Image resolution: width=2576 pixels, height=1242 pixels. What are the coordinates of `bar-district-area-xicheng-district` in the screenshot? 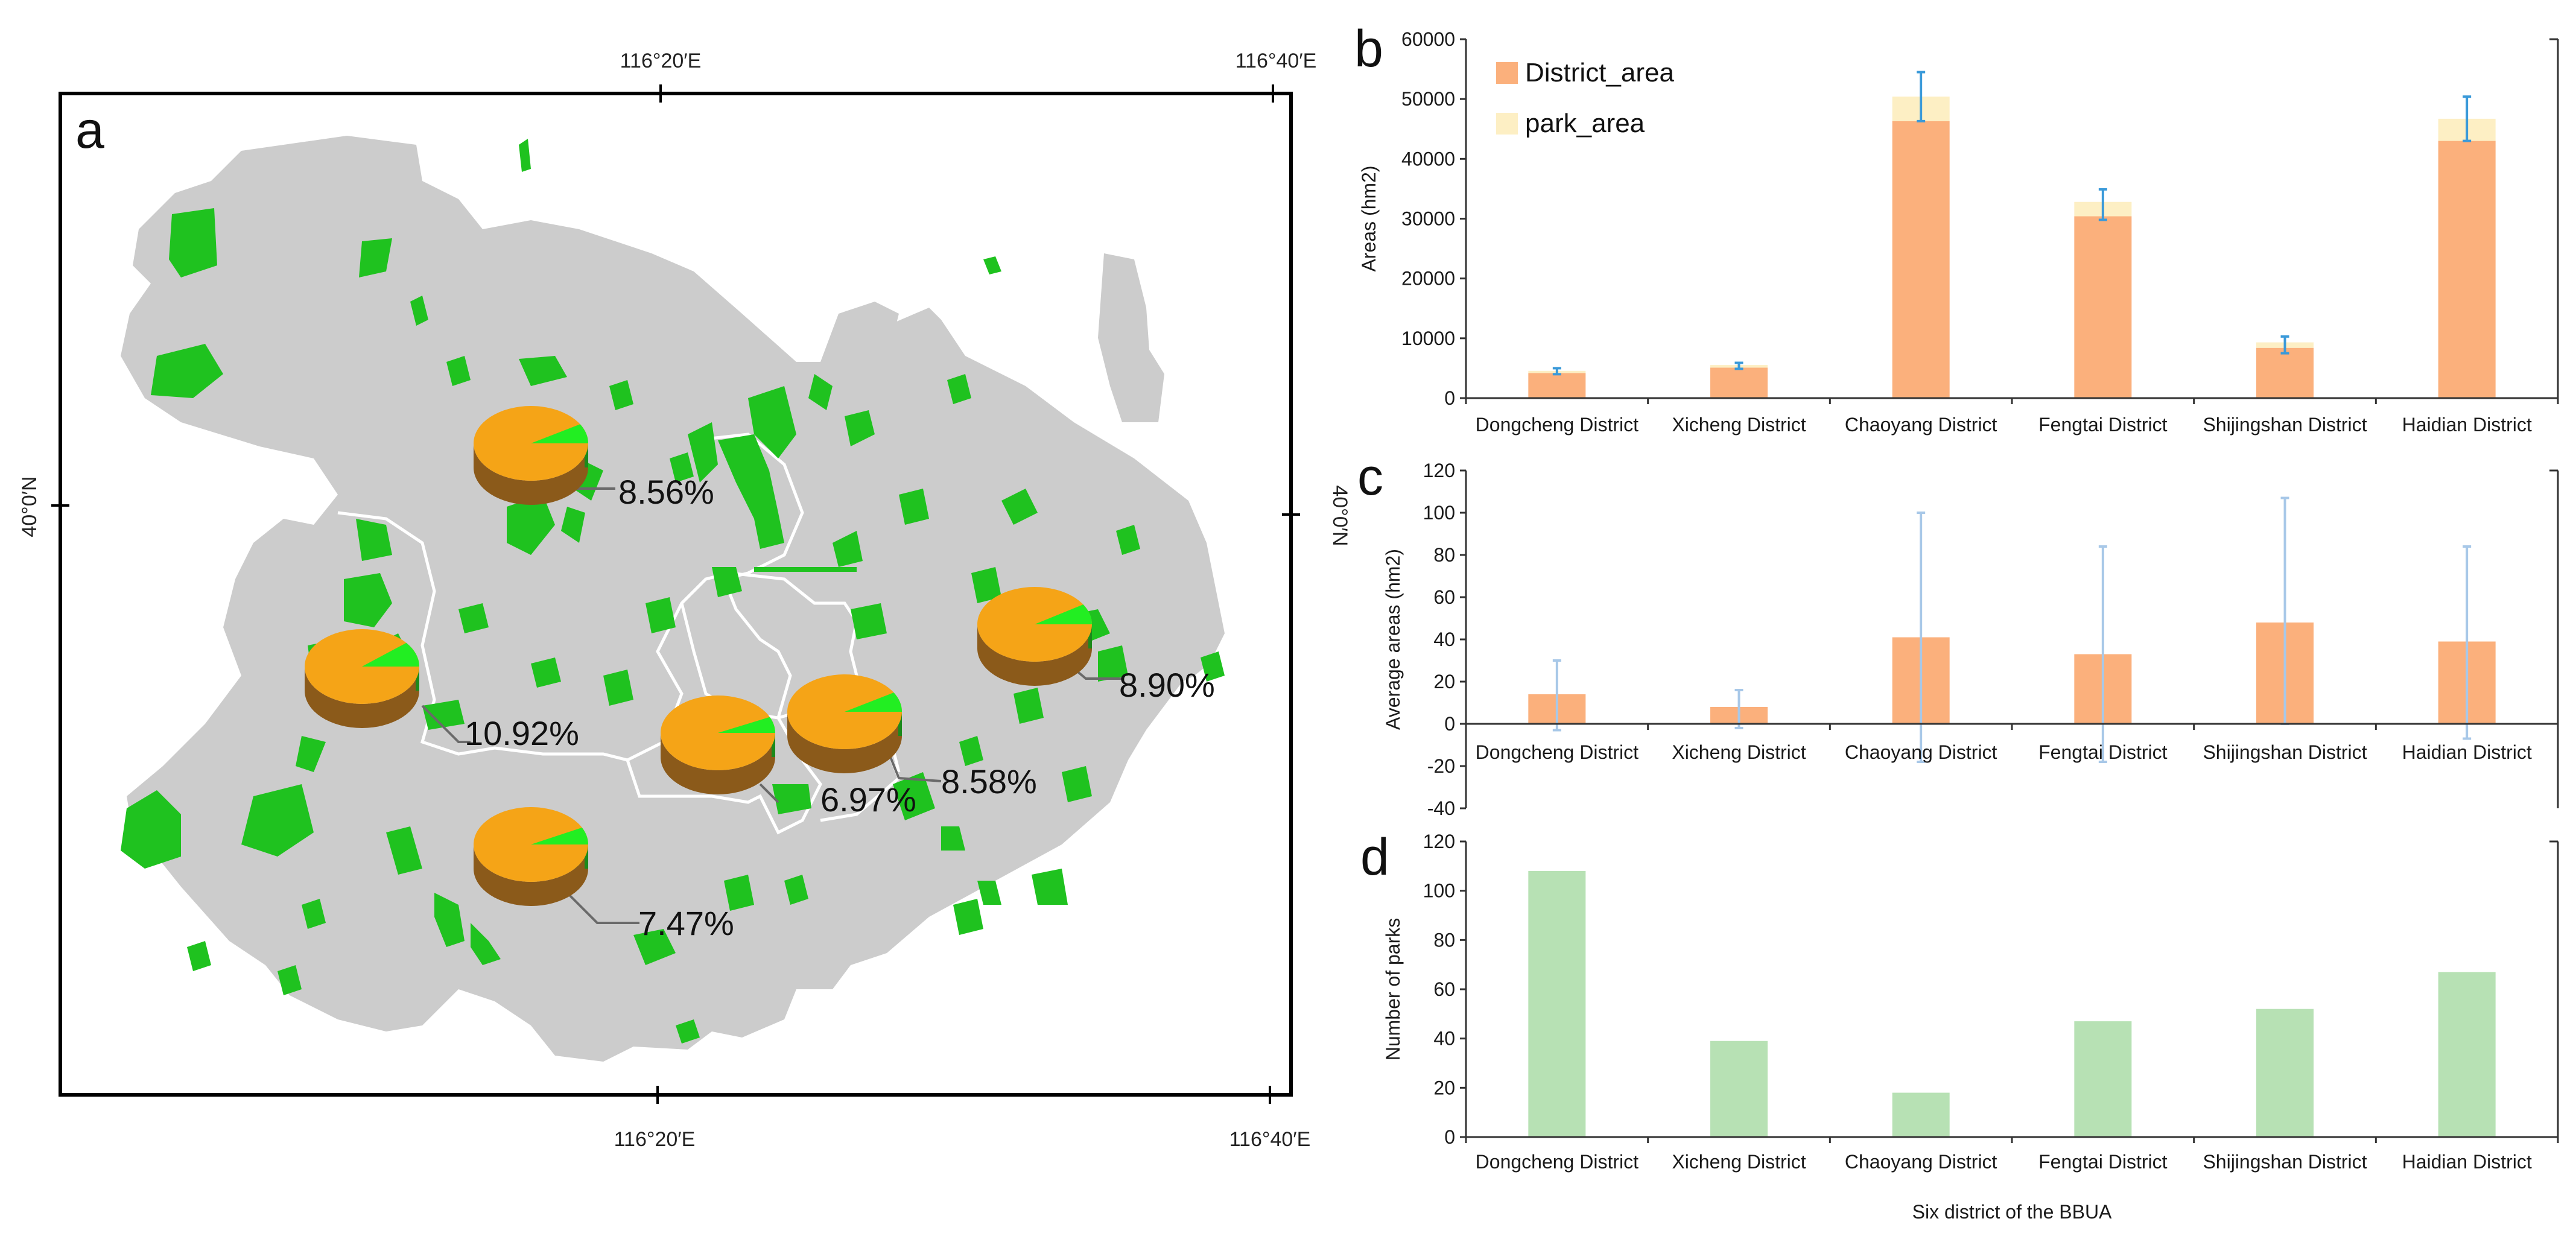 It's located at (1739, 383).